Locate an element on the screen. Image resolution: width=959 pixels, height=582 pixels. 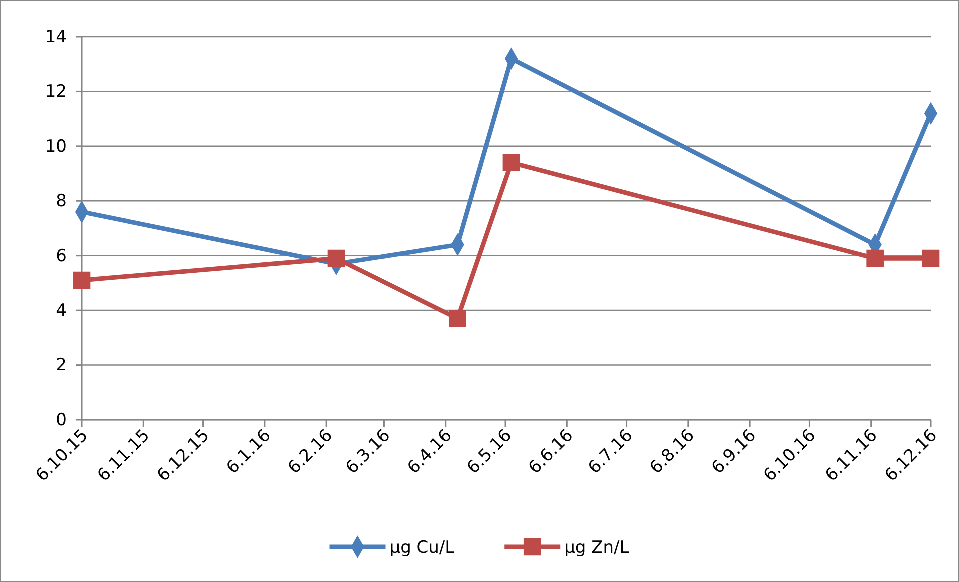
y-tick-label: 4 is located at coordinates (61, 311).